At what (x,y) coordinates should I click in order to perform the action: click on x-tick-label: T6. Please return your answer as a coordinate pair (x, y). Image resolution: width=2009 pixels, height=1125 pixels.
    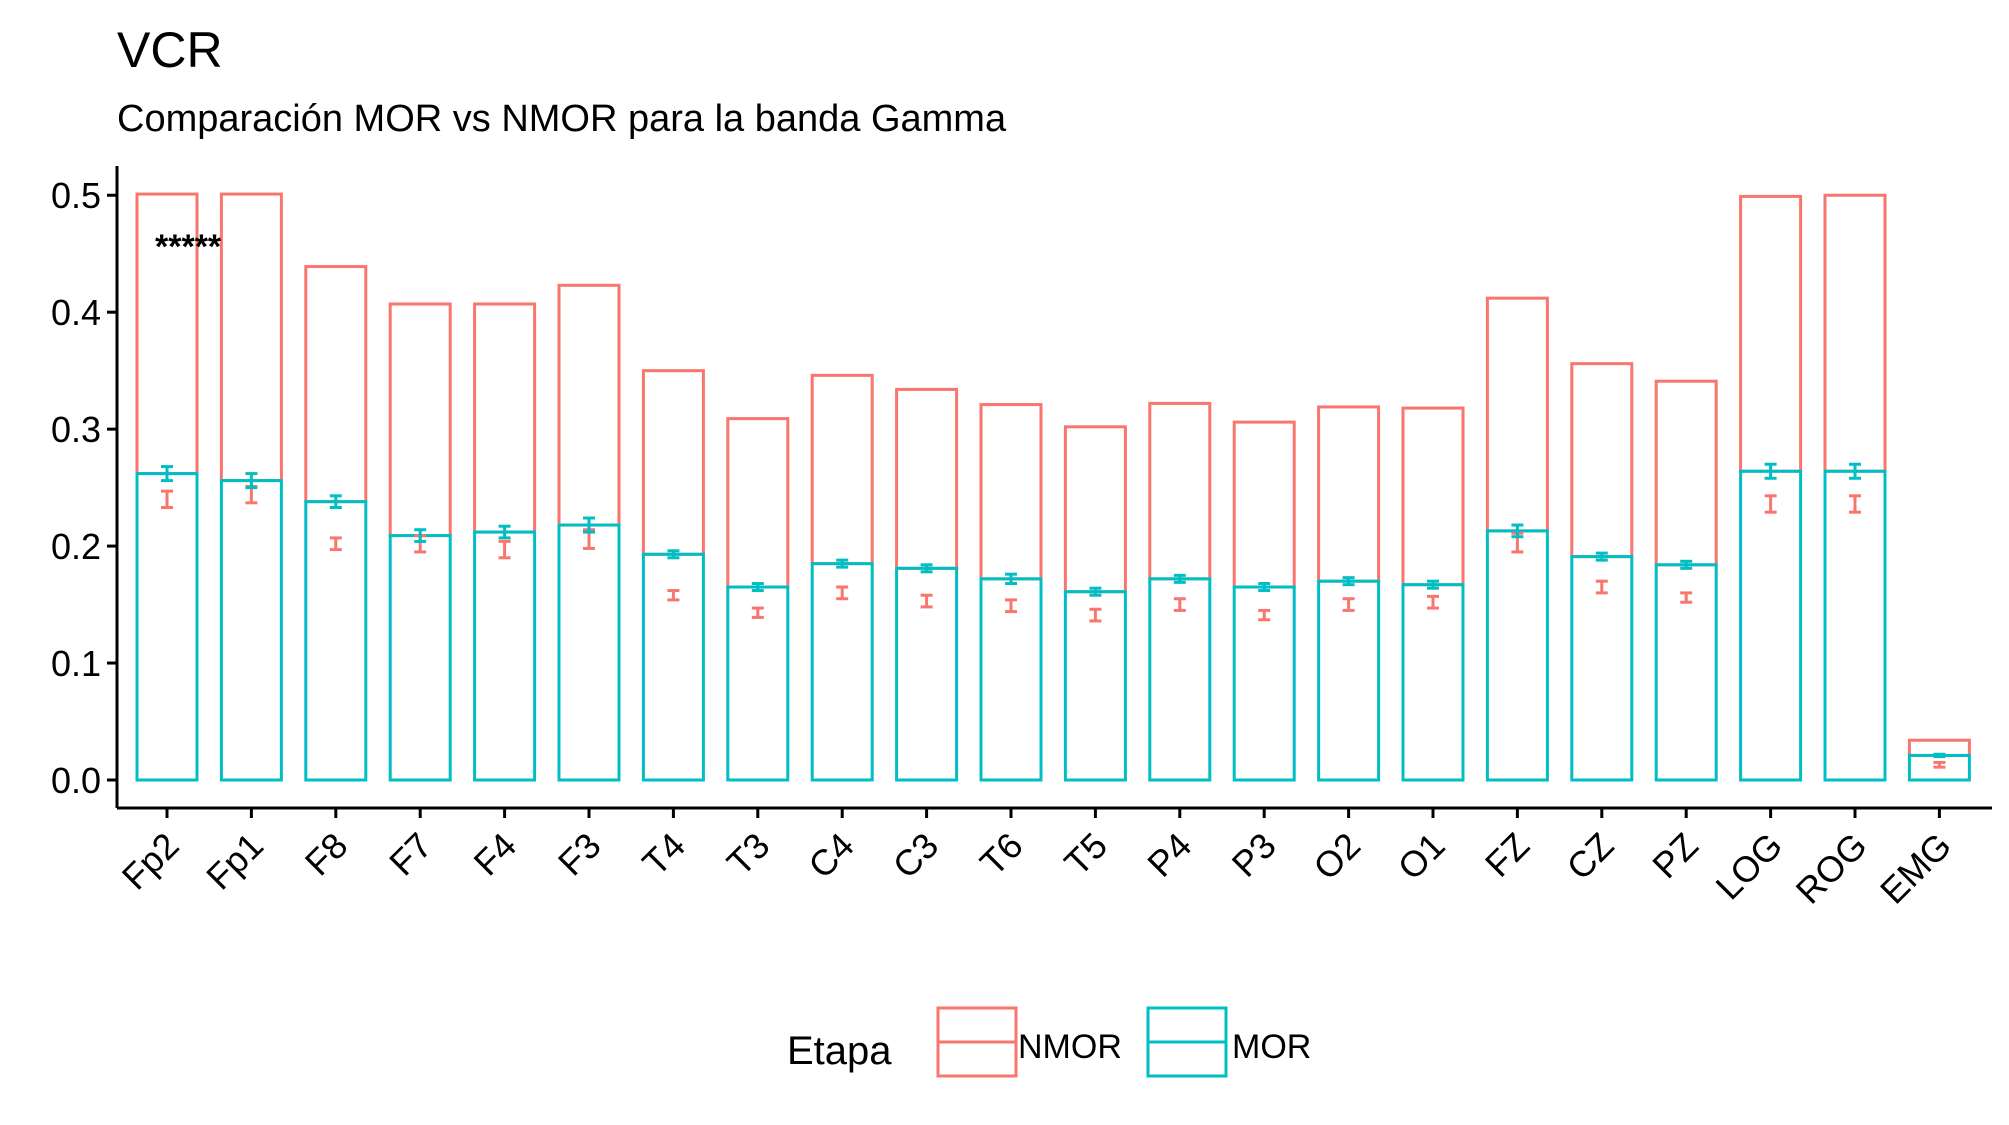
    Looking at the image, I should click on (1001, 854).